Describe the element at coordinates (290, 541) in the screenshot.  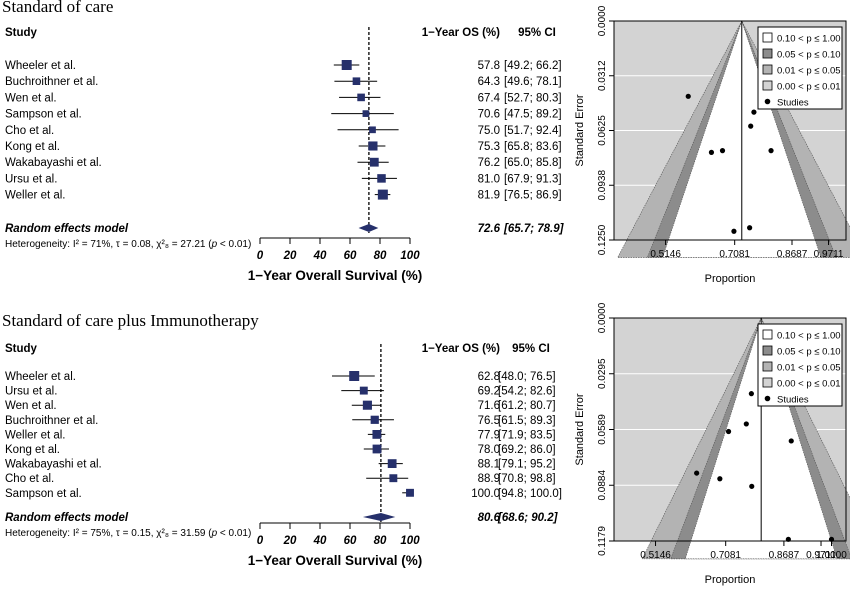
I see `x-tick-label: 20` at that location.